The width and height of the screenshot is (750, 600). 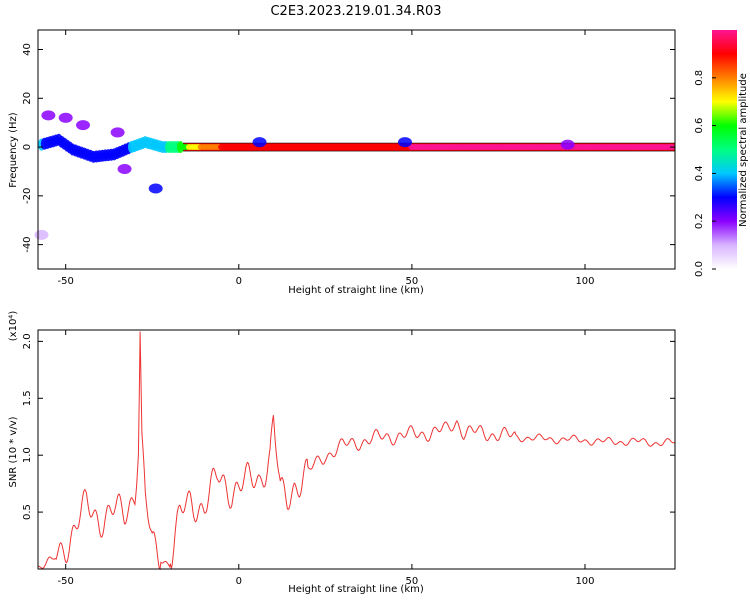 I want to click on colorbar-tick-label: 0.8, so click(x=699, y=78).